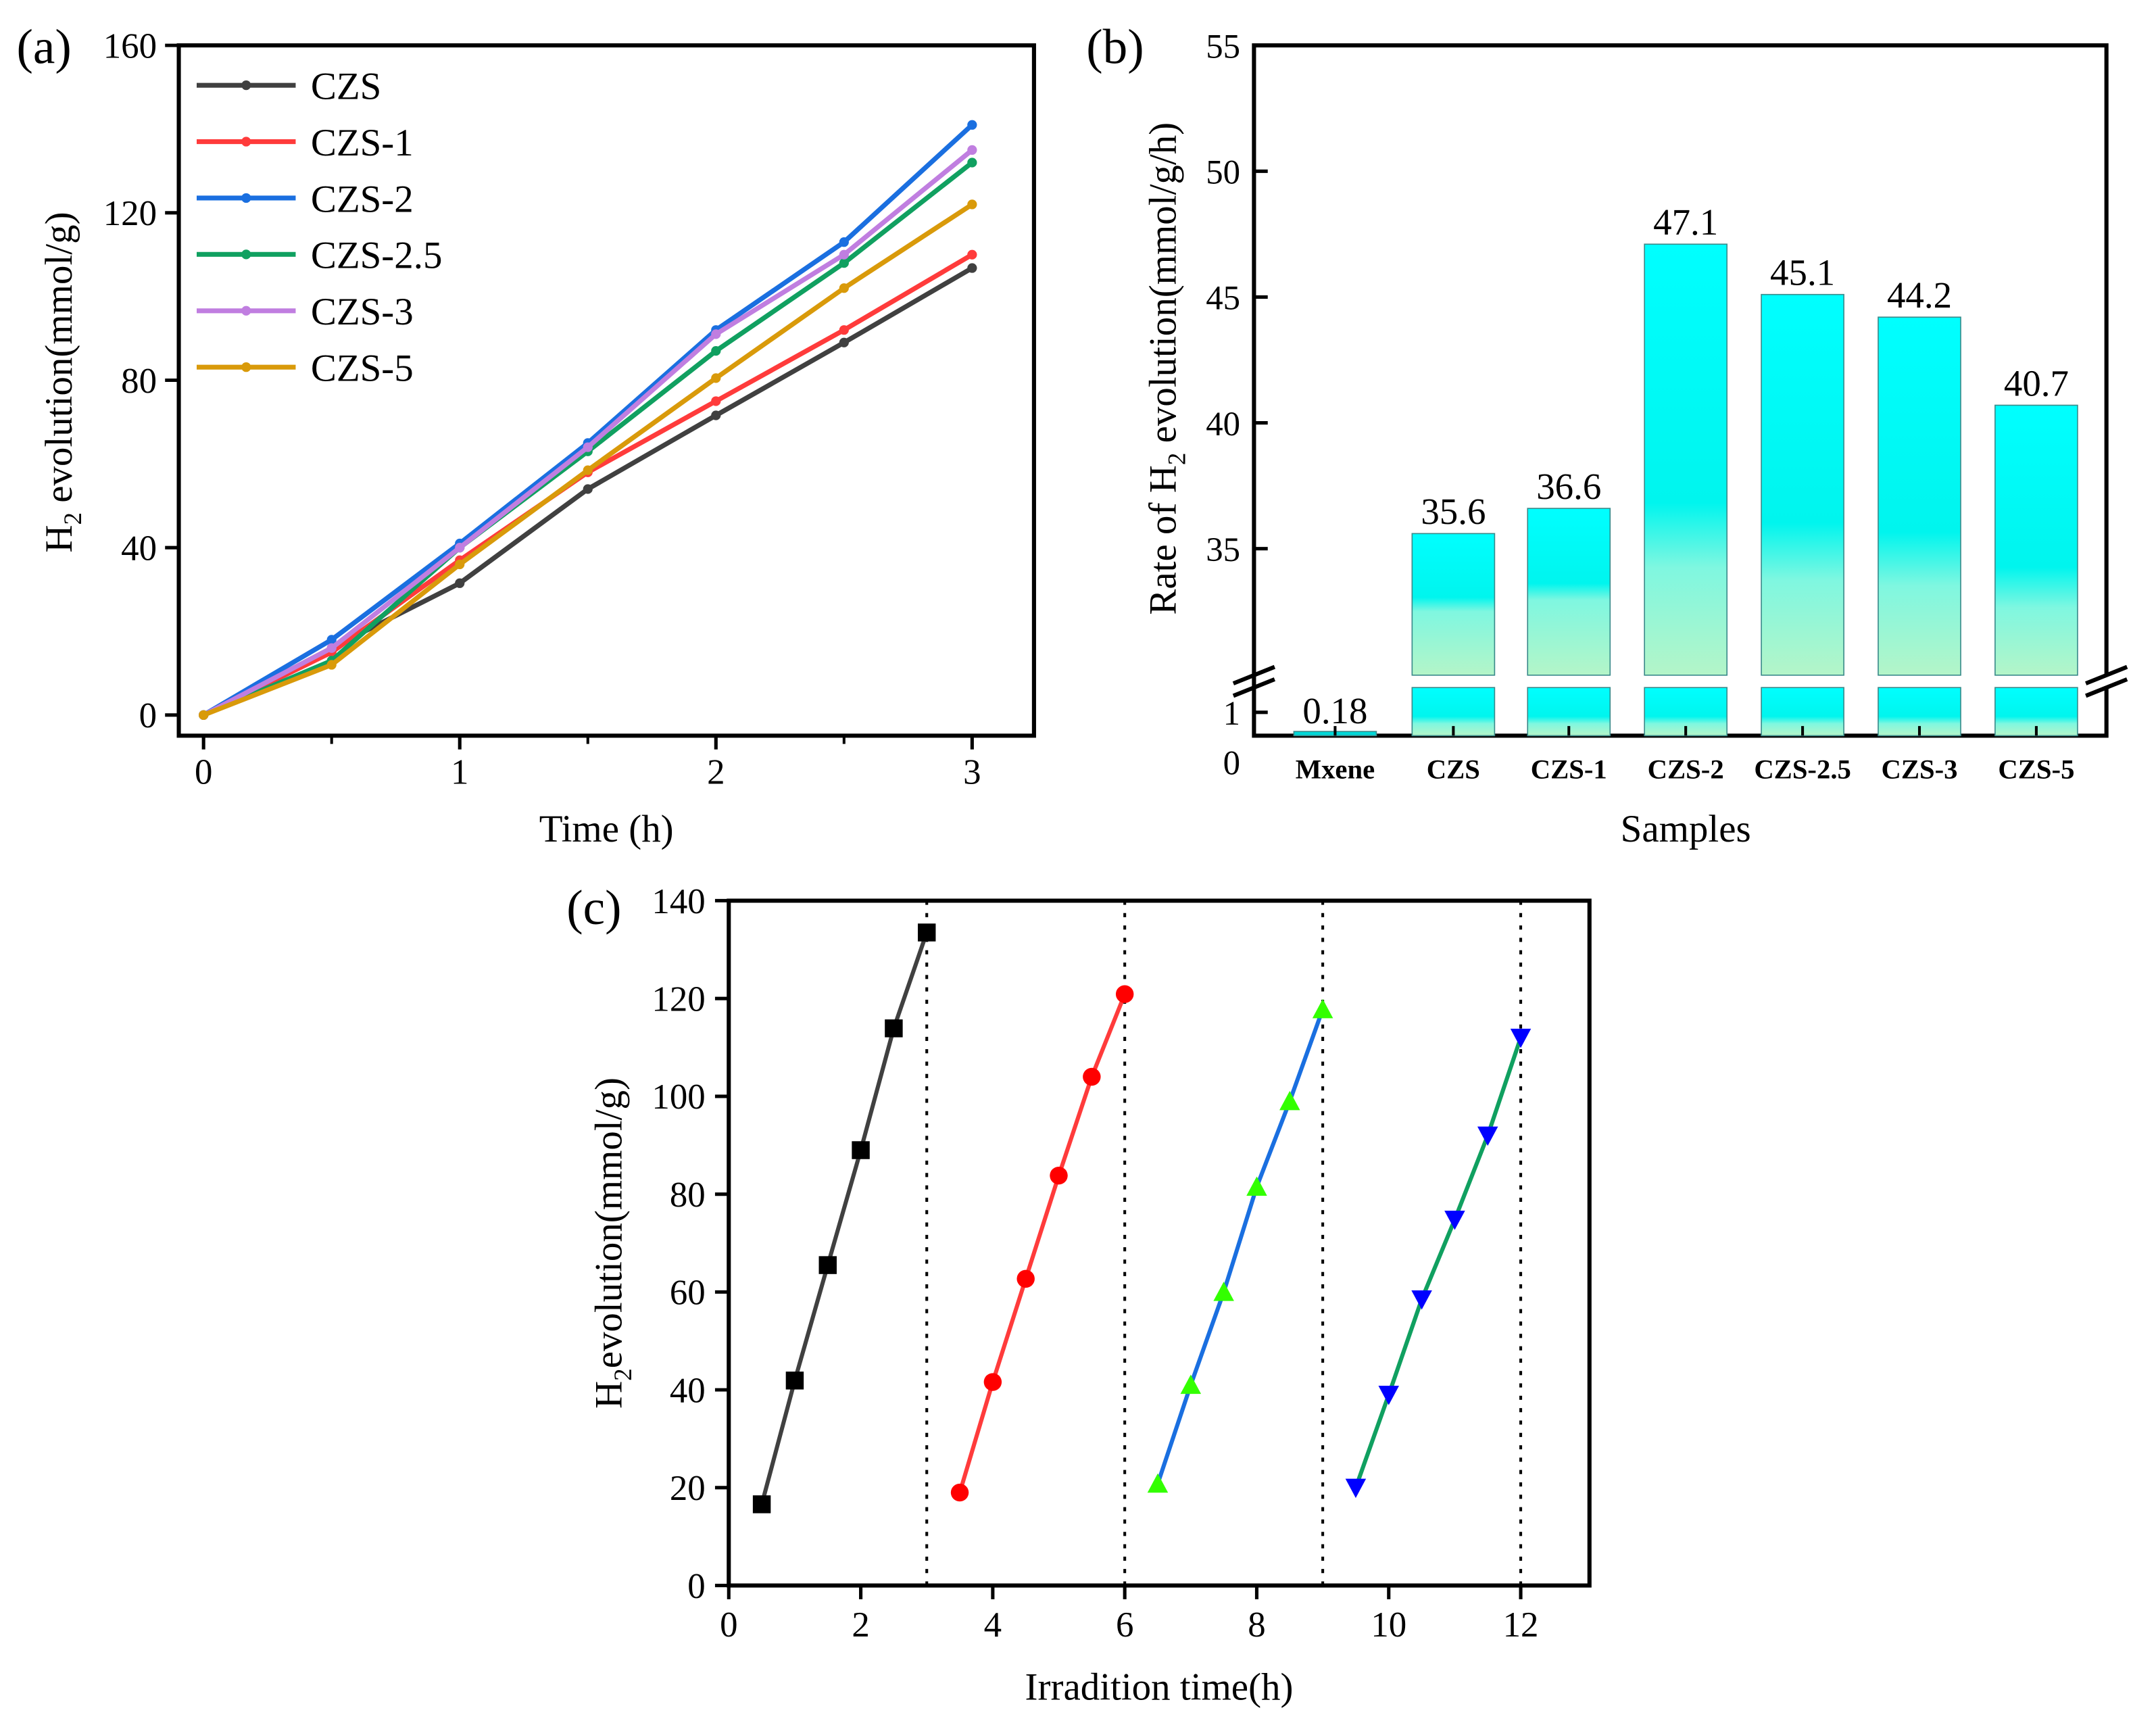 This screenshot has height=1723, width=2156. Describe the element at coordinates (1686, 769) in the screenshot. I see `x-tick-label: CZS-2` at that location.